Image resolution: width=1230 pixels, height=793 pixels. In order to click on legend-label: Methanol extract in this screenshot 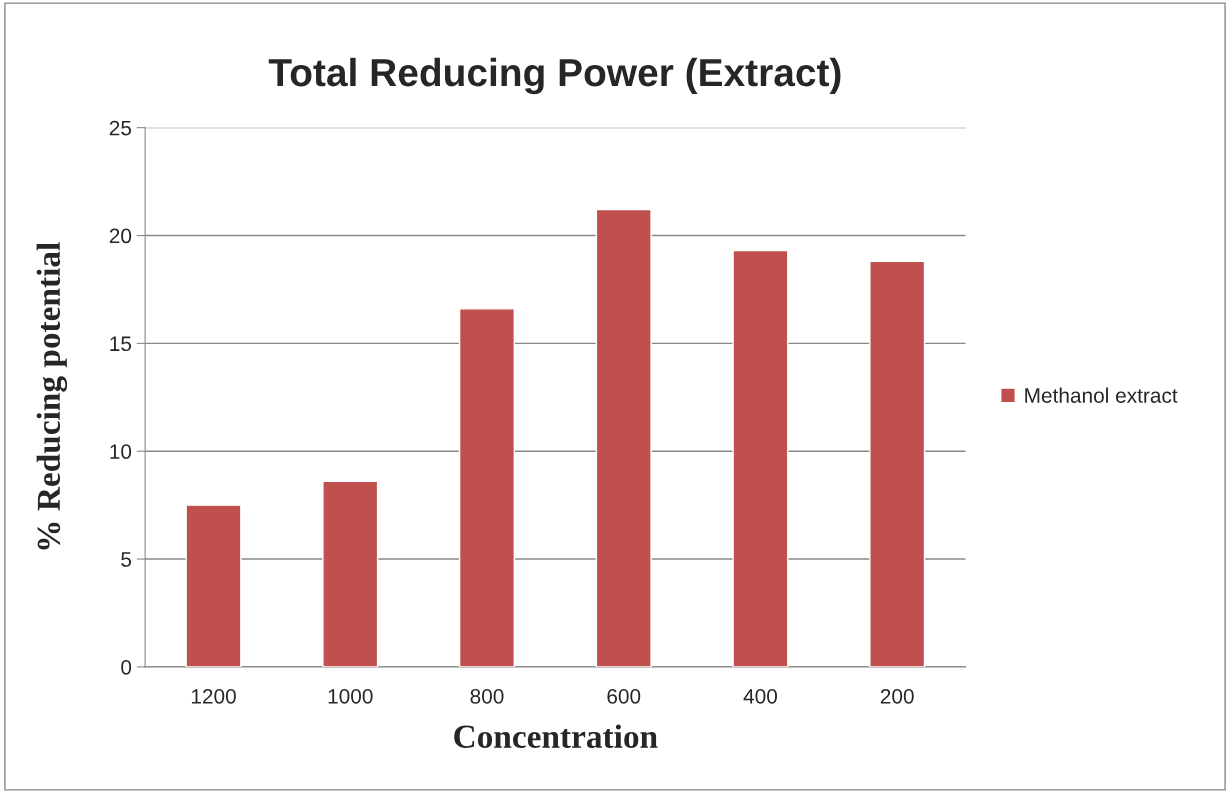, I will do `click(1101, 395)`.